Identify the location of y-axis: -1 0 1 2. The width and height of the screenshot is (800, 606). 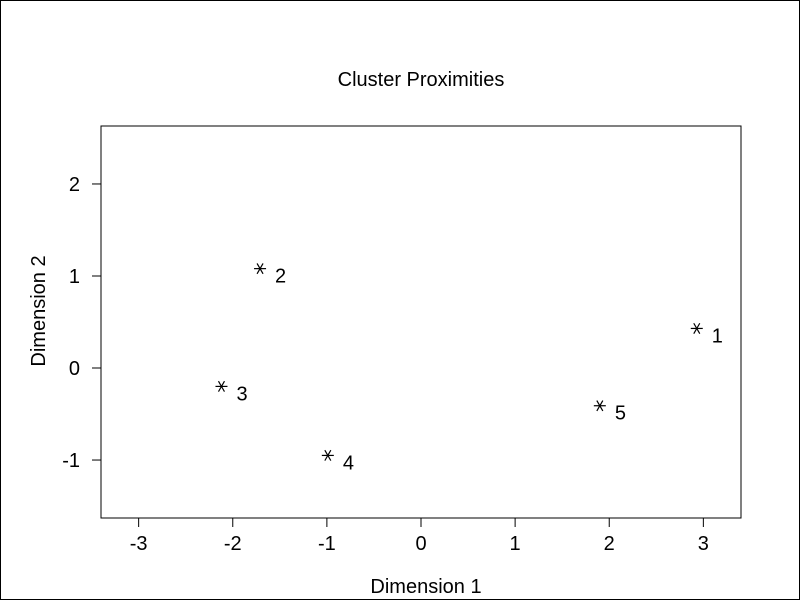
(81, 323).